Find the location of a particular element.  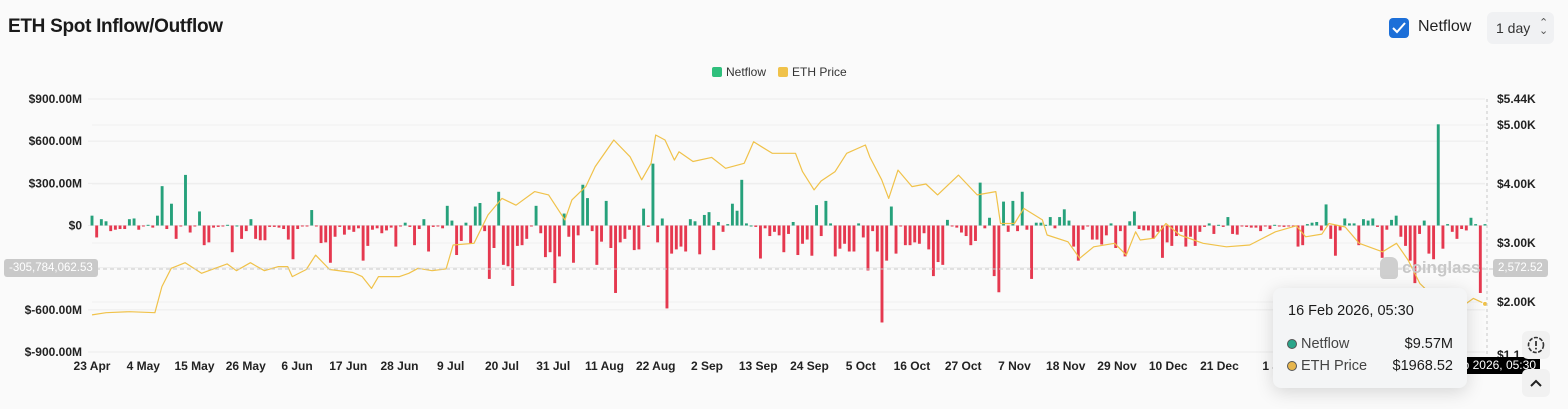

netflow-checkbox is located at coordinates (1399, 28).